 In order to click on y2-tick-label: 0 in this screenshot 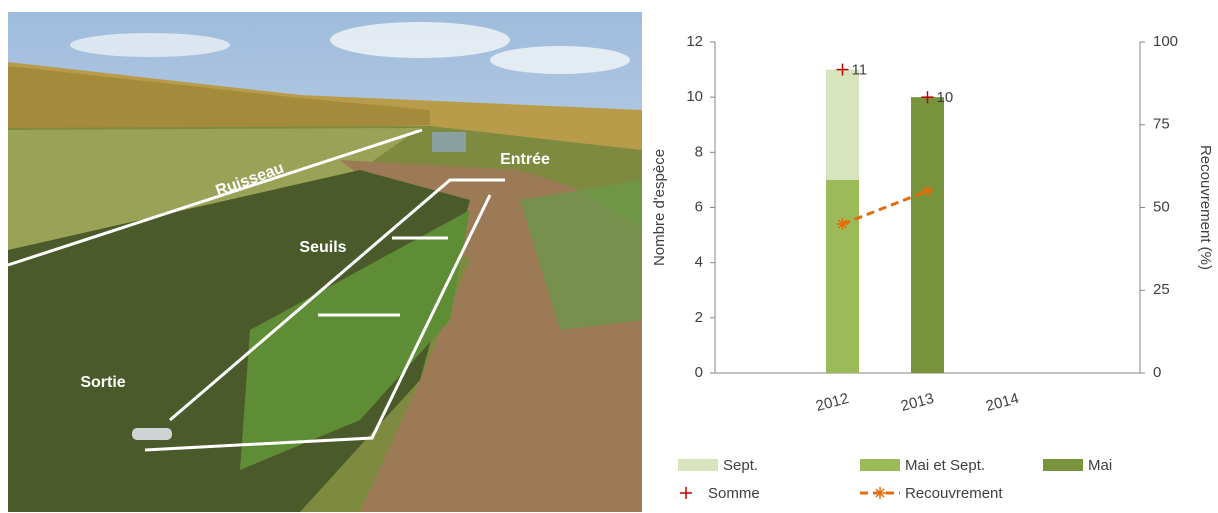, I will do `click(1157, 372)`.